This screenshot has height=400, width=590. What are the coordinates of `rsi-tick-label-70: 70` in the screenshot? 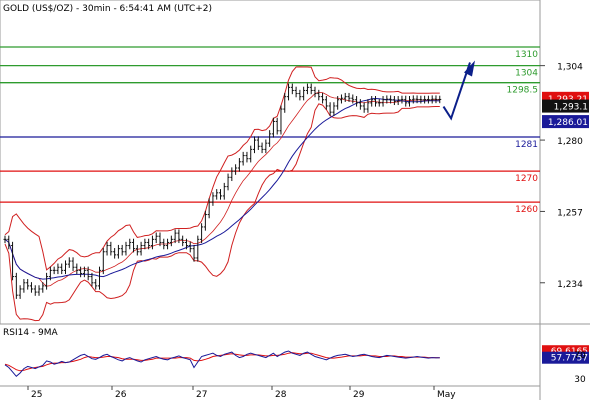 It's located at (580, 356).